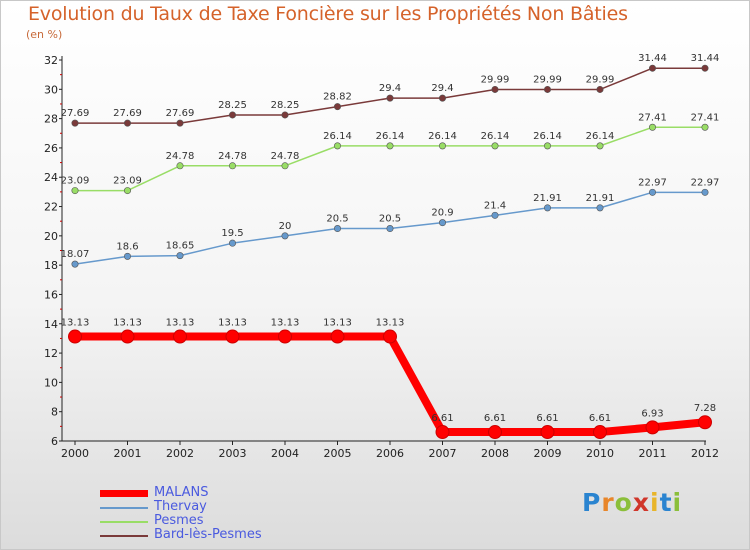 The height and width of the screenshot is (550, 750). What do you see at coordinates (51, 207) in the screenshot?
I see `y-tick-label-22: 22` at bounding box center [51, 207].